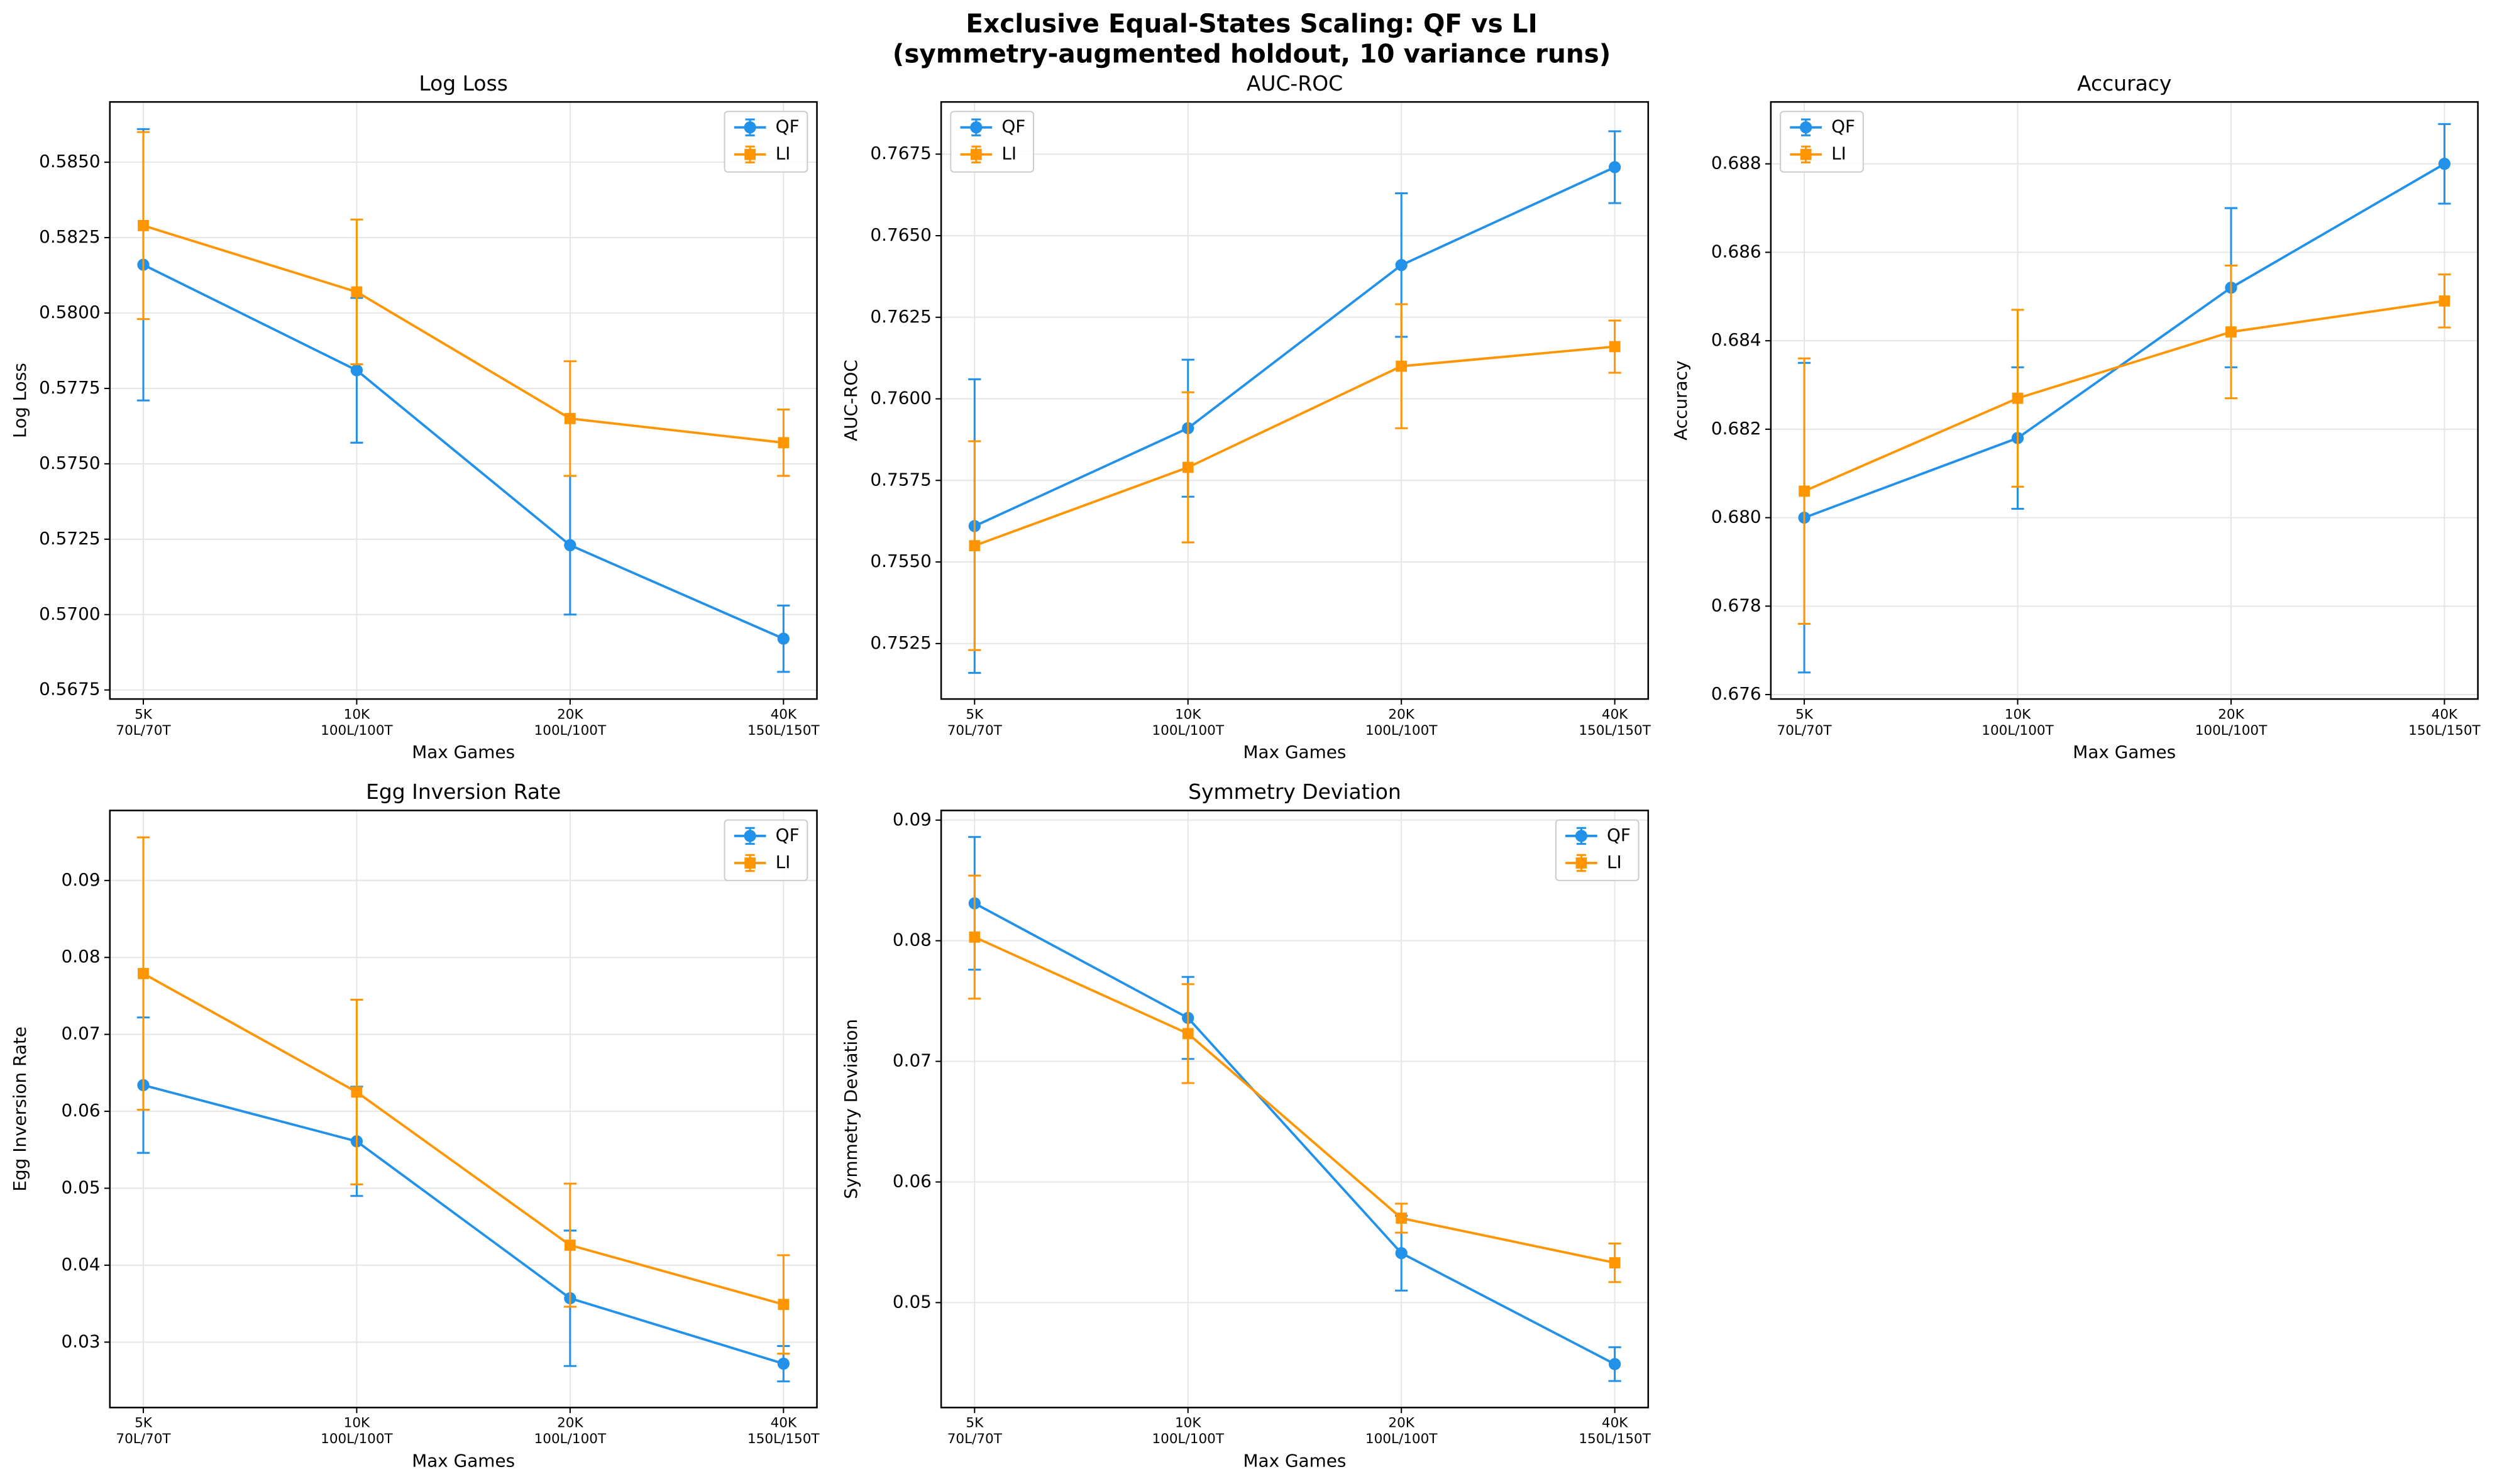 Image resolution: width=2497 pixels, height=1484 pixels. I want to click on y-tick-label: 0.682, so click(1736, 429).